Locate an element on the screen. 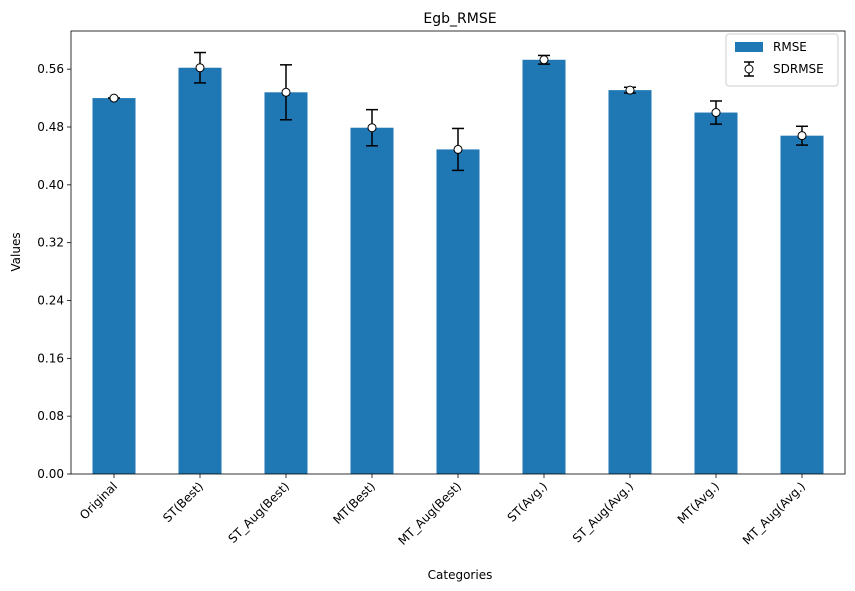  legend-sdrmse-marker is located at coordinates (749, 69).